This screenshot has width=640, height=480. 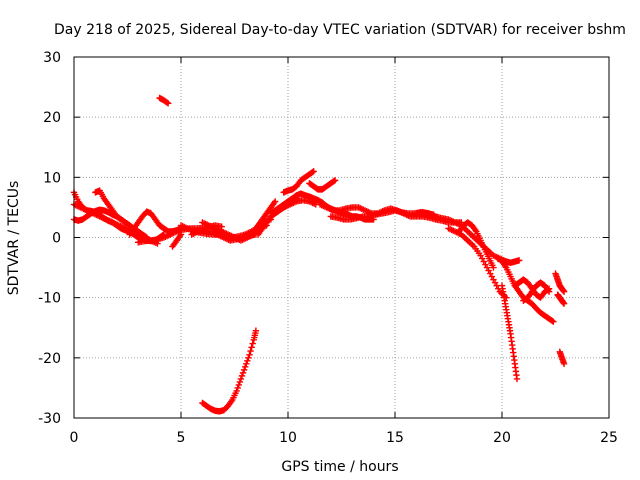 I want to click on series-arc-d, so click(x=121, y=214).